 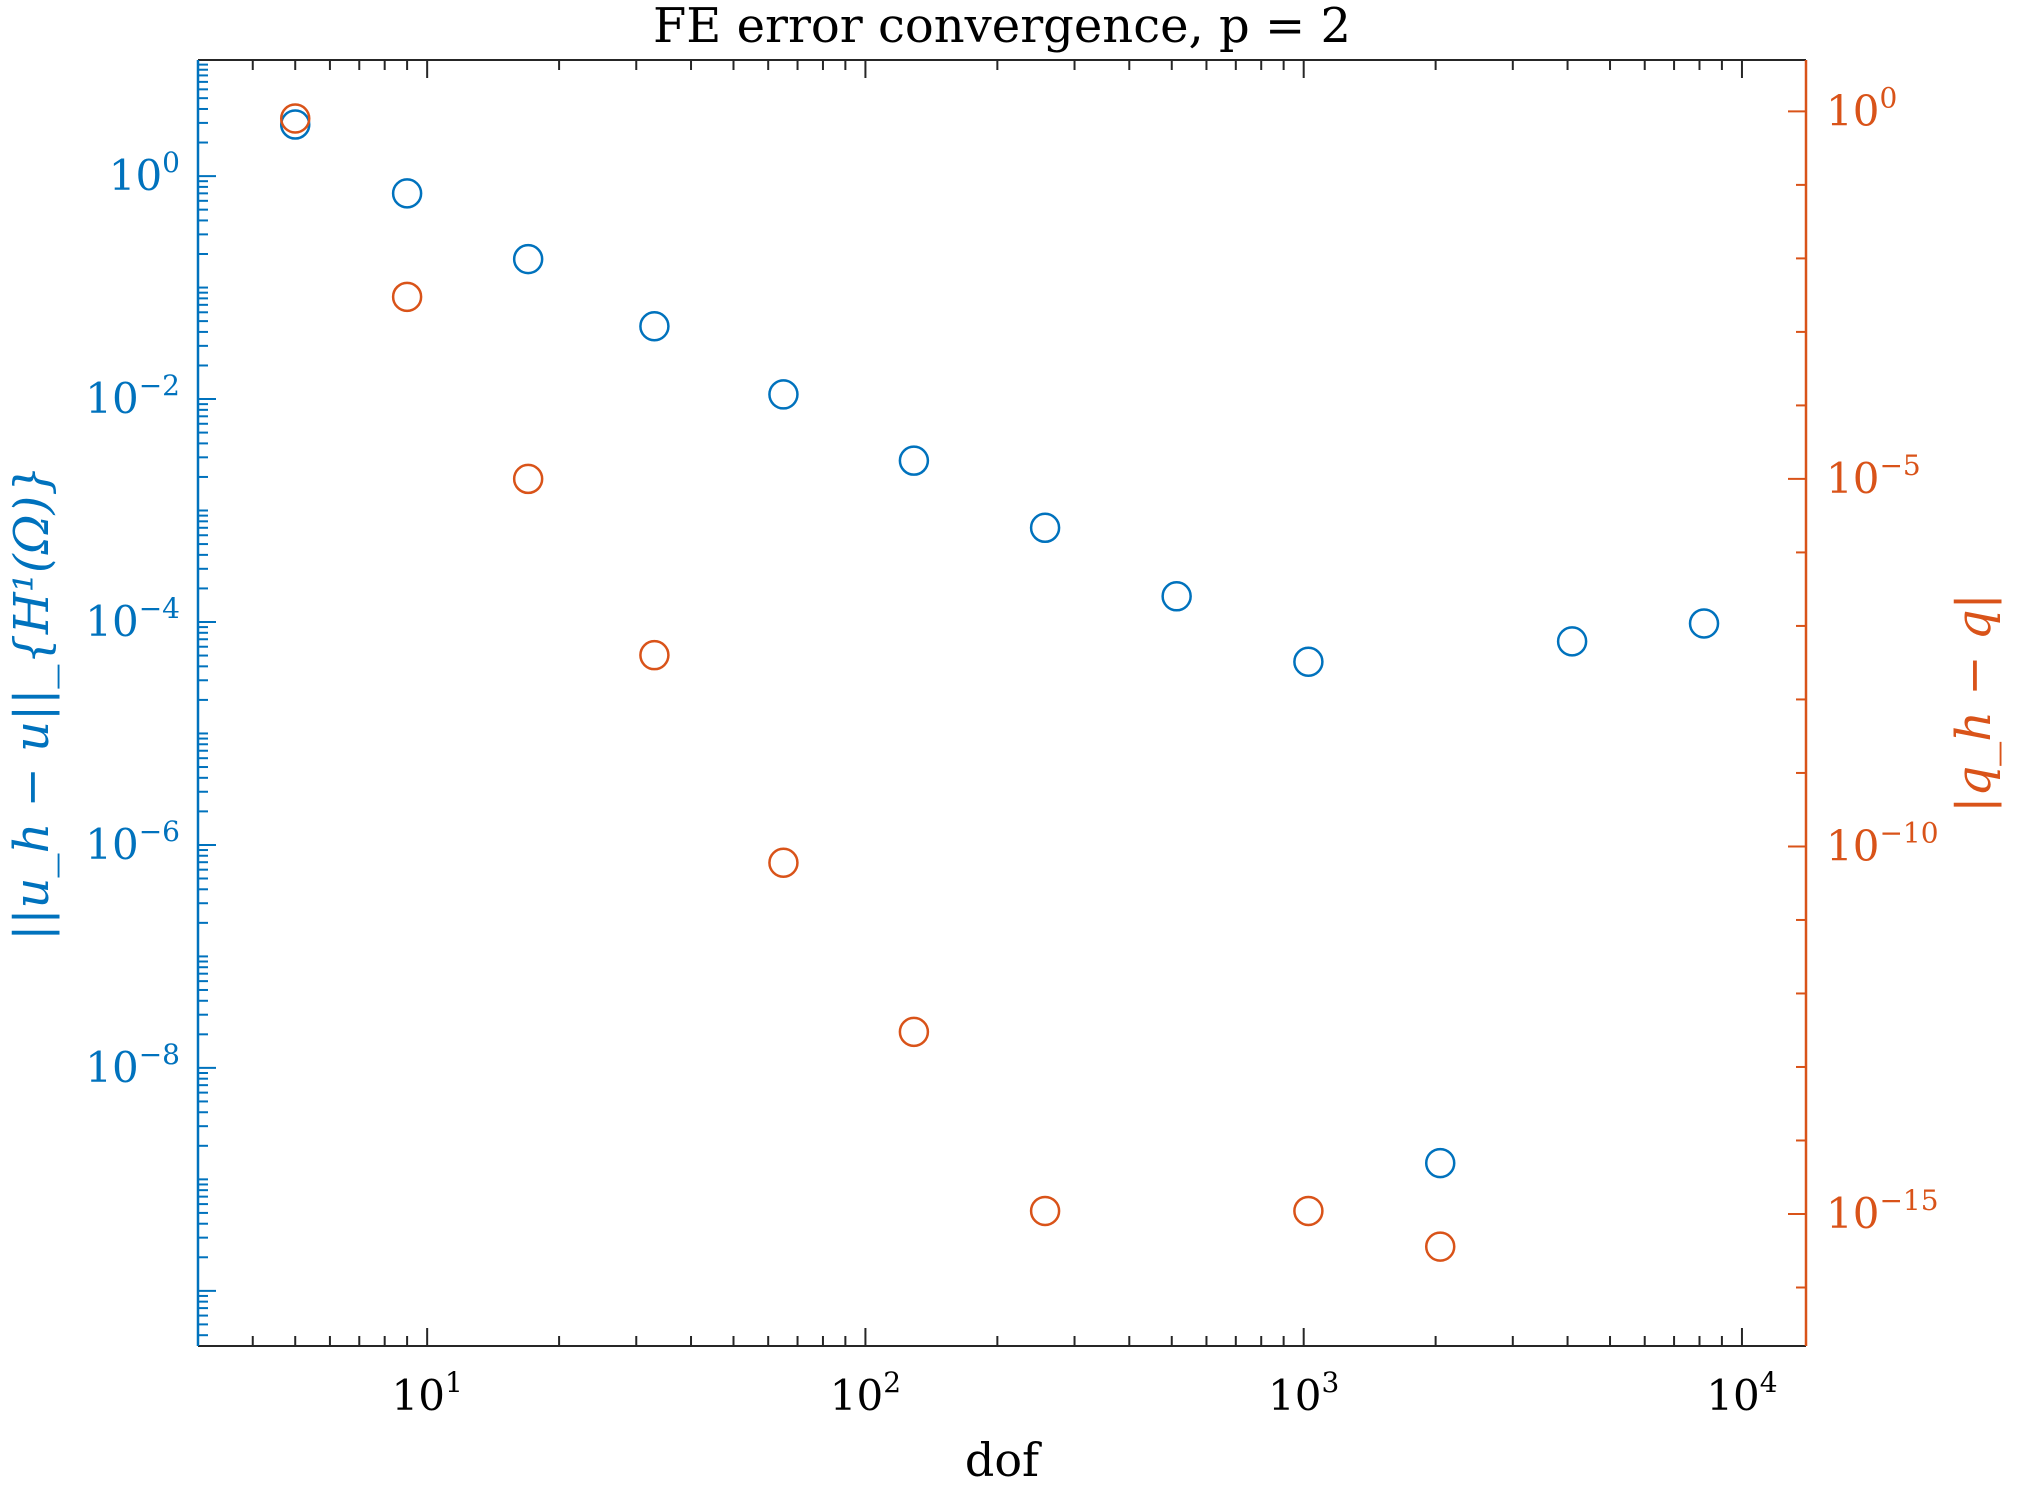 I want to click on y-left-tick-label: 10⁻⁸, so click(x=132, y=1065).